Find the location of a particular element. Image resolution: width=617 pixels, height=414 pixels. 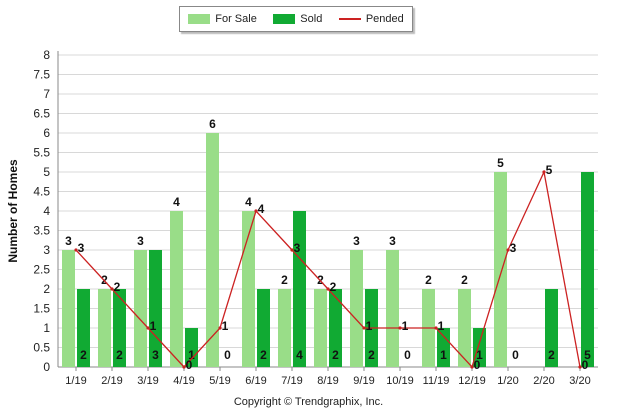

data-label-sold: 3 is located at coordinates (155, 355).